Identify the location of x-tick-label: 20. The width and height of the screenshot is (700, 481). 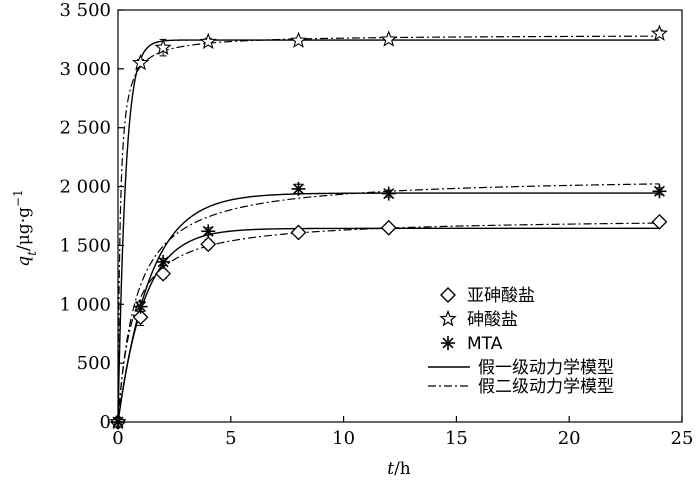
(569, 438).